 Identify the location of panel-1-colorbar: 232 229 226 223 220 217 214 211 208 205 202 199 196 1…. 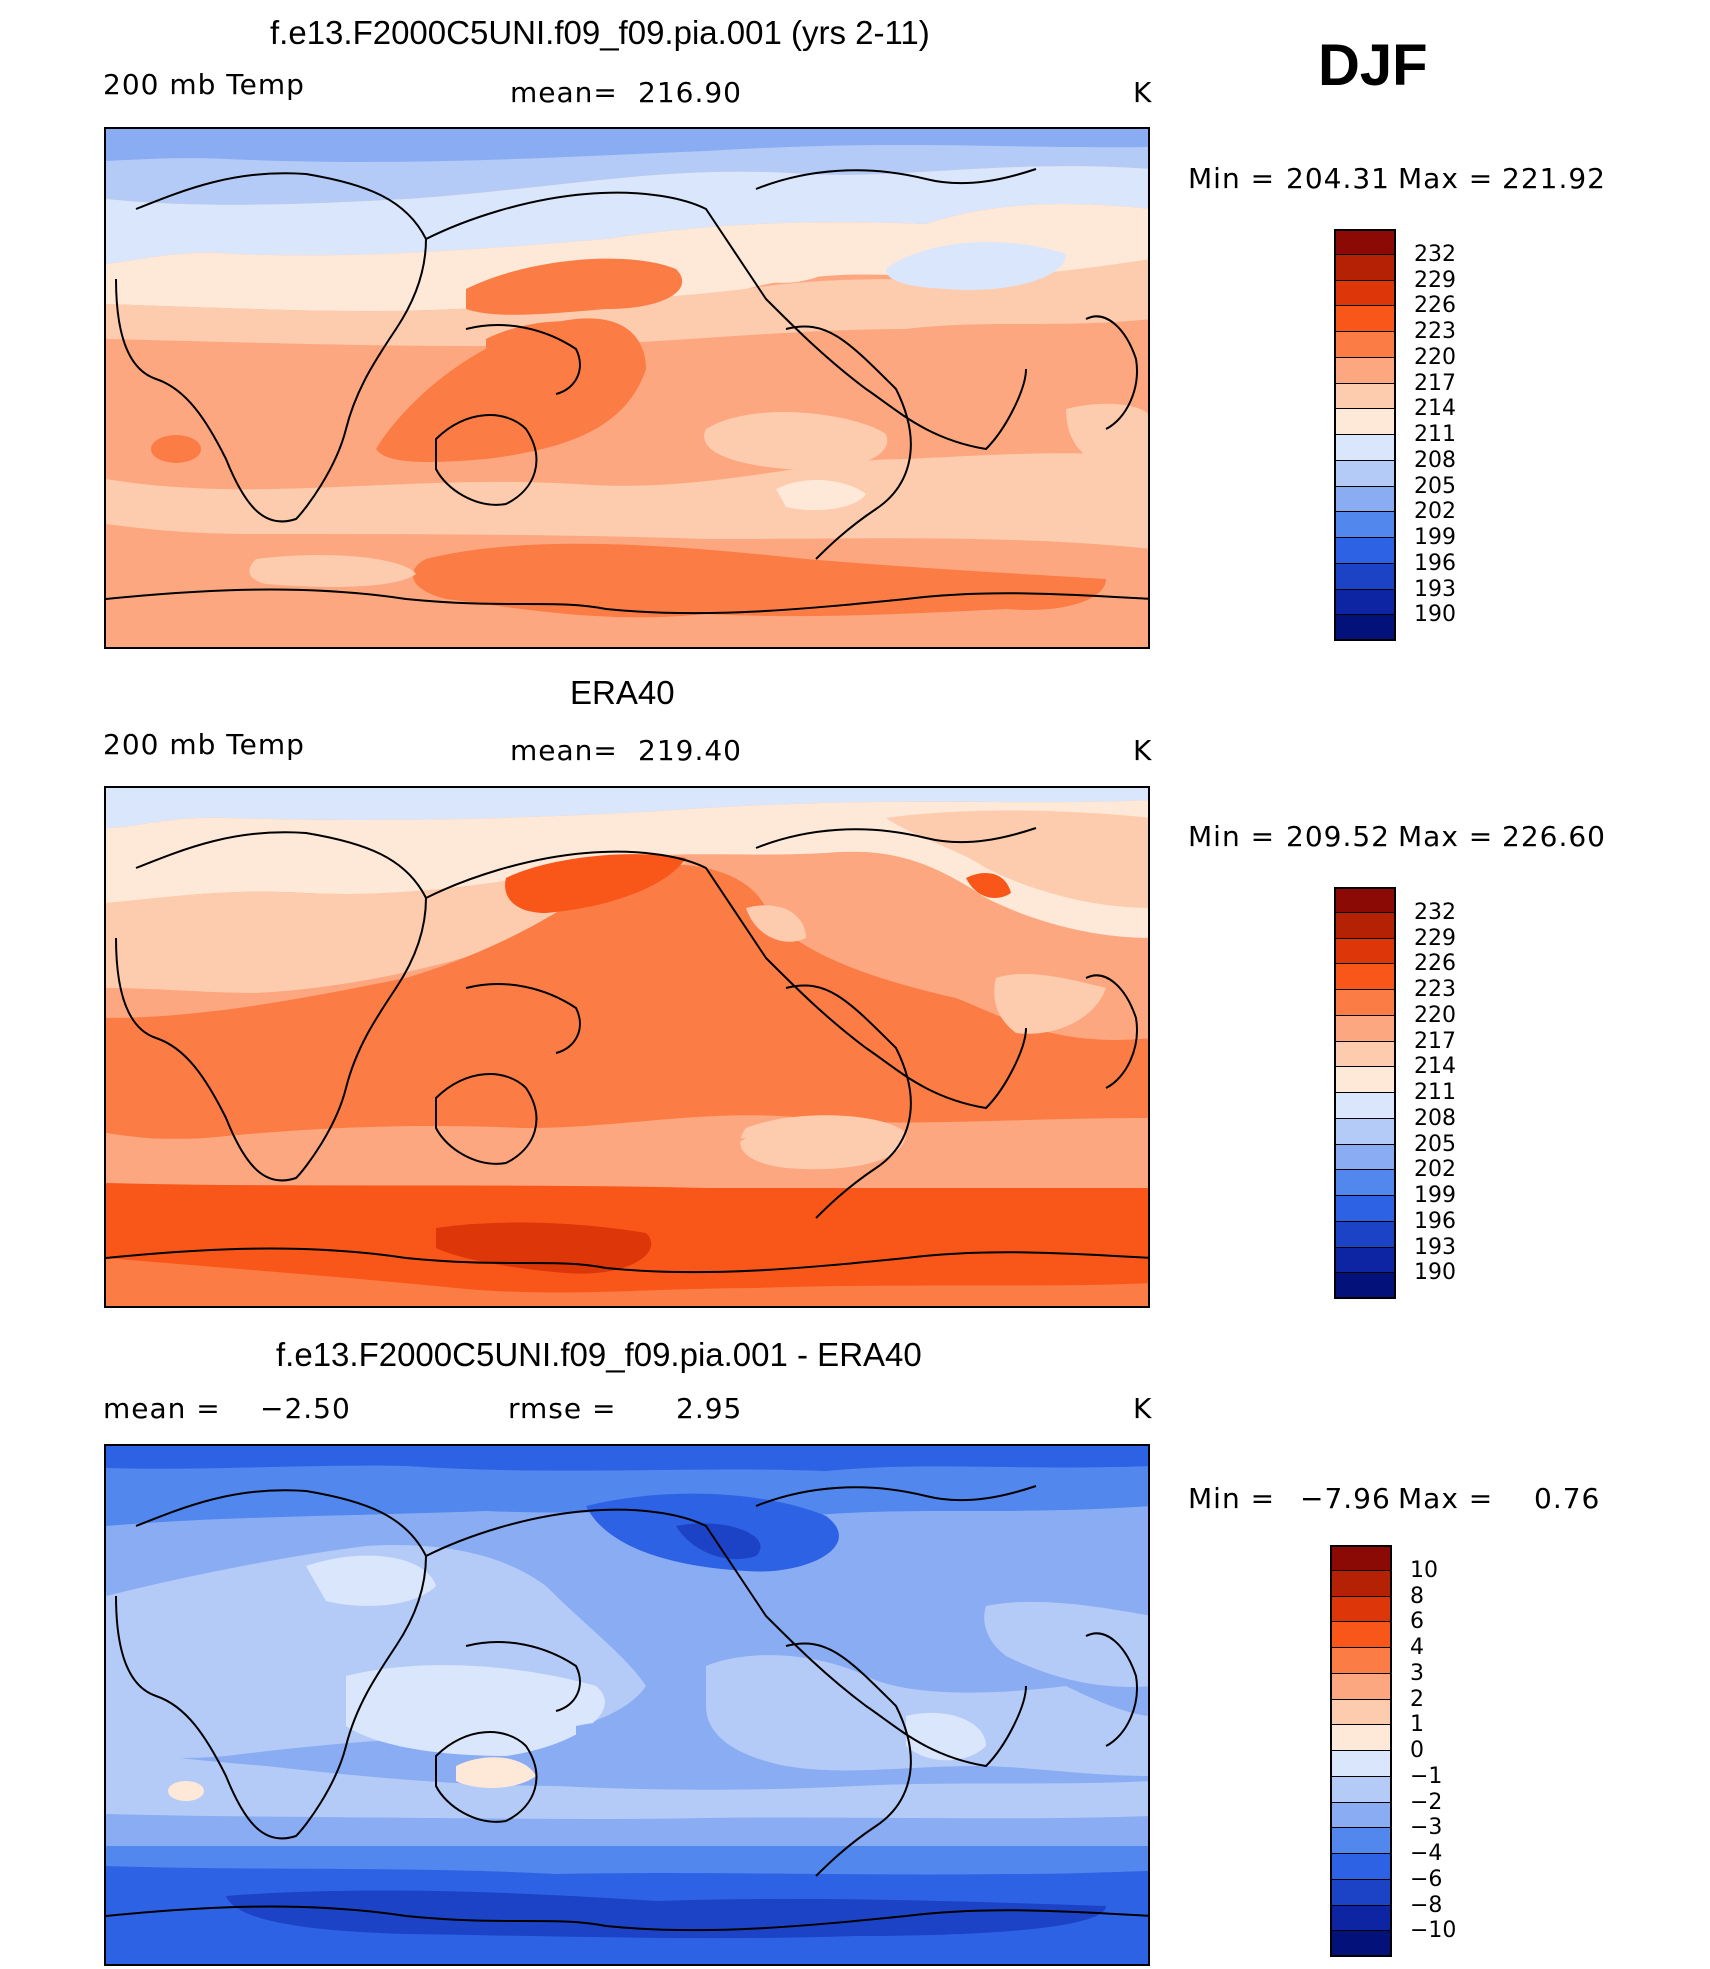
(1414, 435).